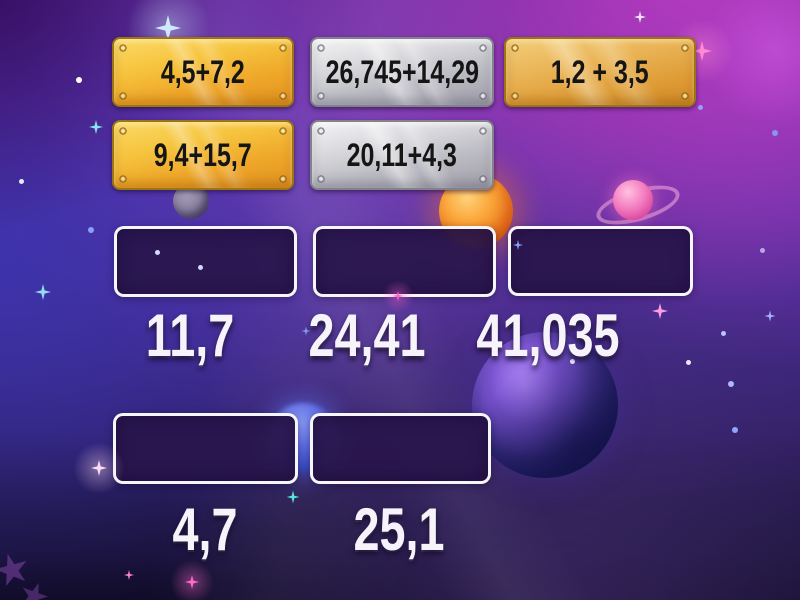 The height and width of the screenshot is (600, 800). I want to click on pink-planet, so click(633, 200).